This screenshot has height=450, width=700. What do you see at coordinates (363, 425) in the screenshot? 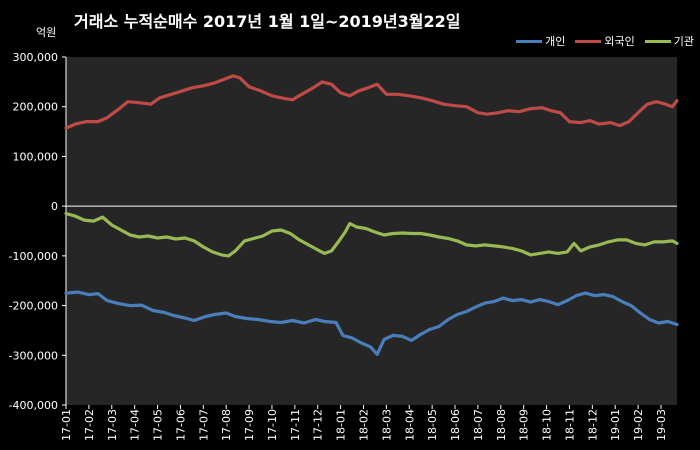
I see `x-tick-label: 18-02` at bounding box center [363, 425].